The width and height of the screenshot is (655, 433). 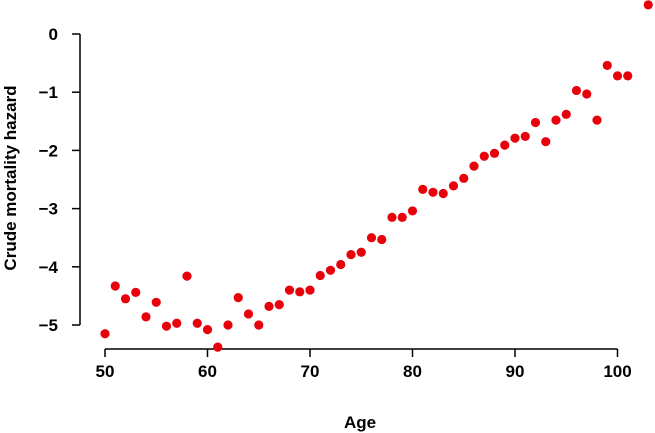 I want to click on x-tick-label: 70, so click(x=310, y=371).